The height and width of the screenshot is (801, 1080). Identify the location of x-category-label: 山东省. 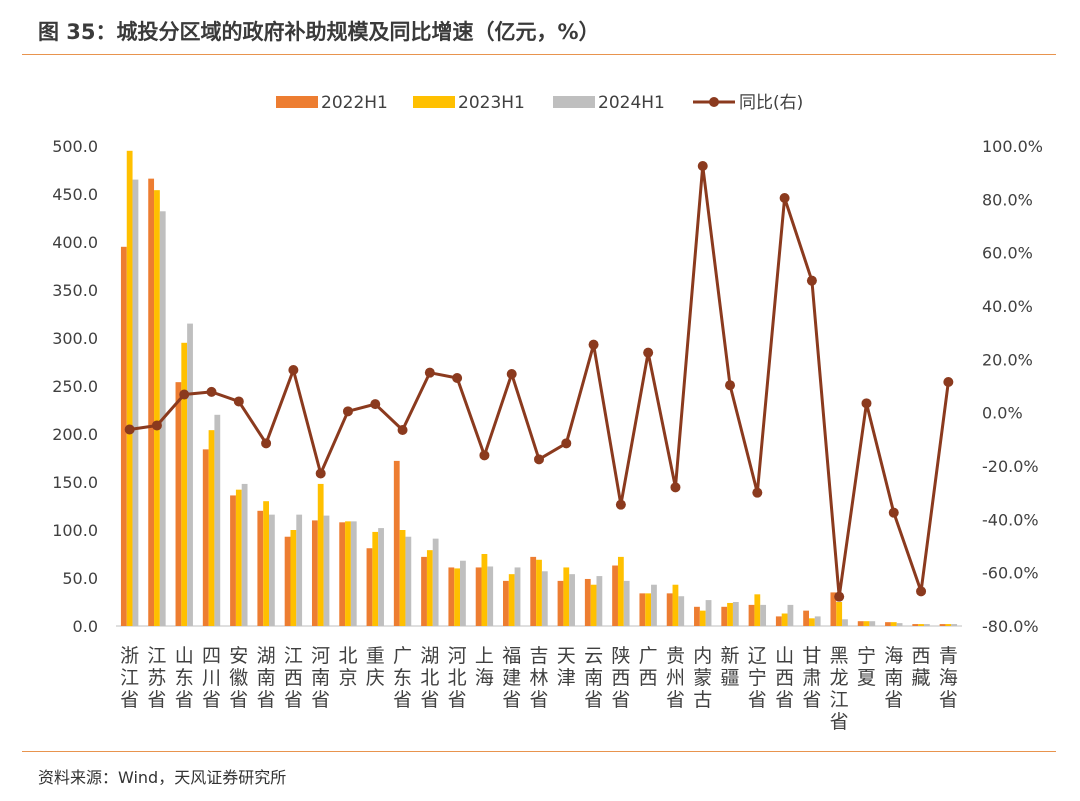
(184, 678).